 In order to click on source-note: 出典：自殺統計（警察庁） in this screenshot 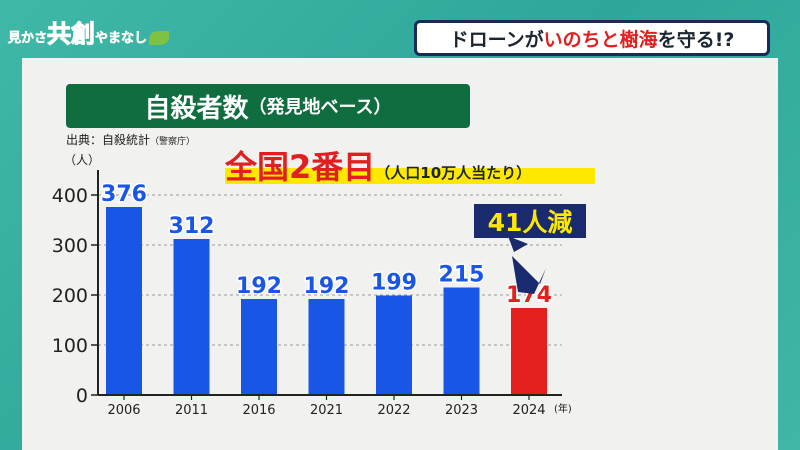, I will do `click(130, 139)`.